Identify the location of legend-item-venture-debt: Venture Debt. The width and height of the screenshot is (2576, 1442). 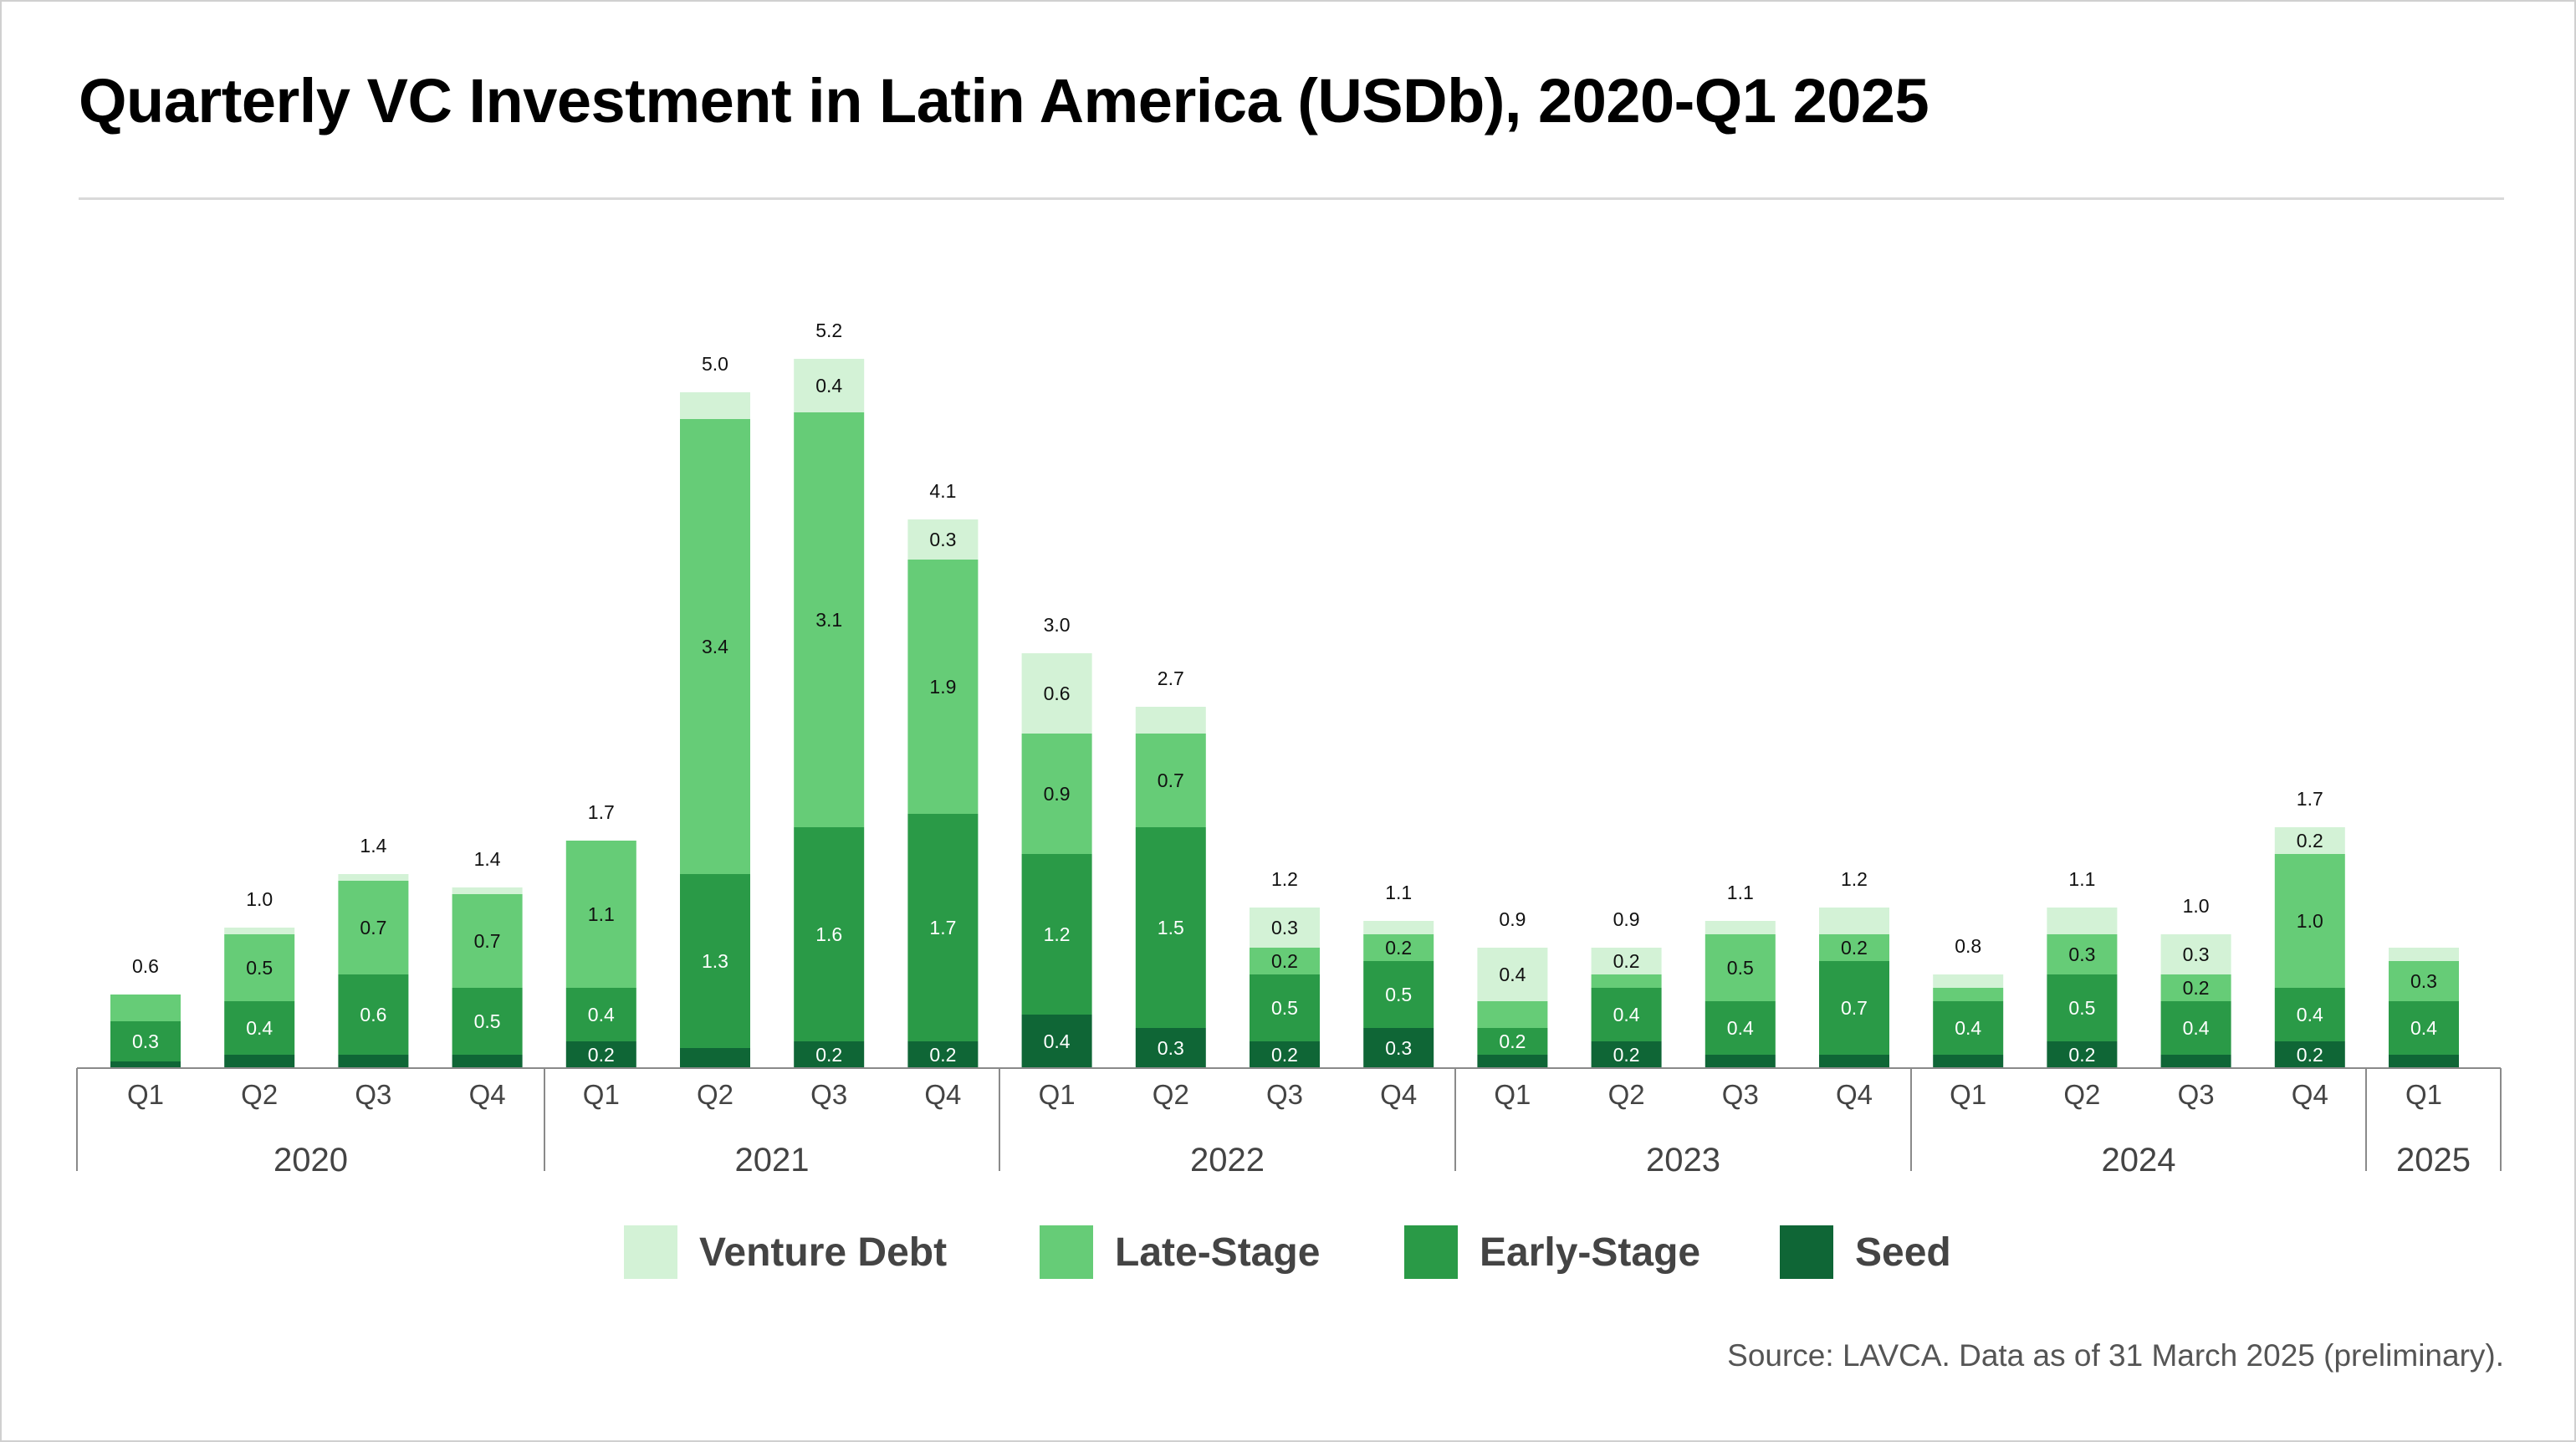
(785, 1252).